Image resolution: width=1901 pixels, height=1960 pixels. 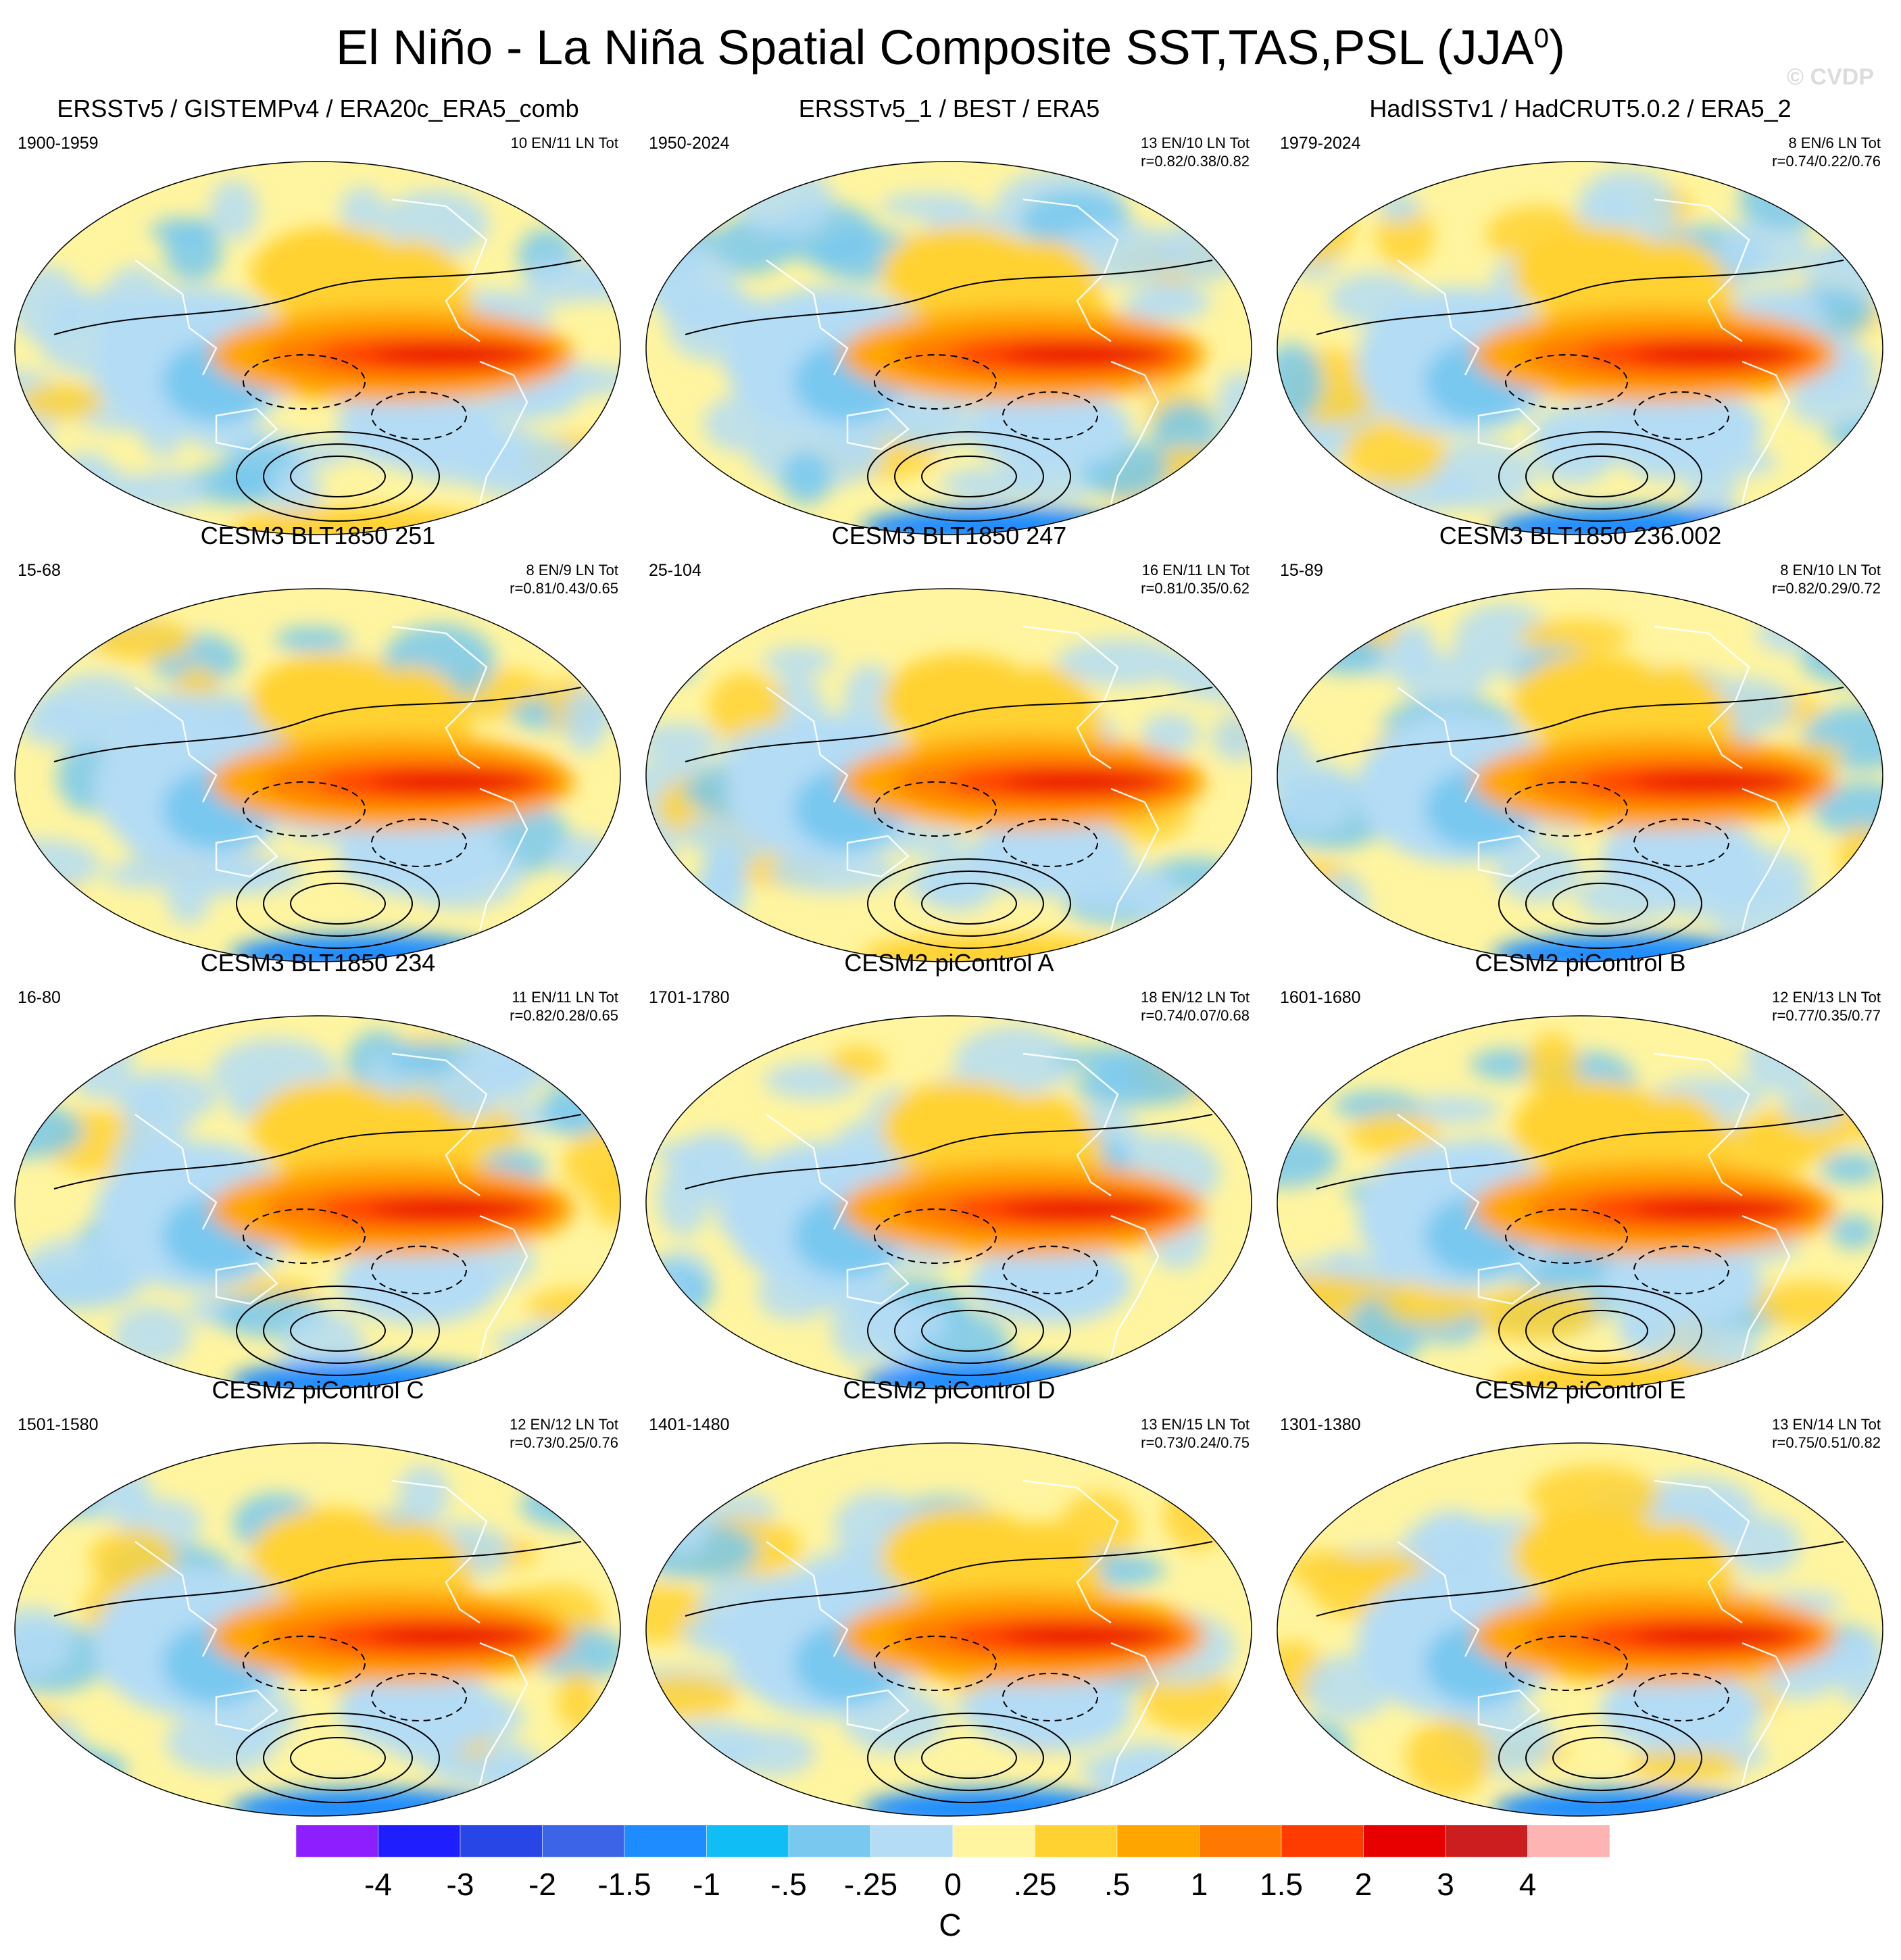 What do you see at coordinates (563, 1425) in the screenshot?
I see `panel-event-count: 12 EN/12 LN Tot` at bounding box center [563, 1425].